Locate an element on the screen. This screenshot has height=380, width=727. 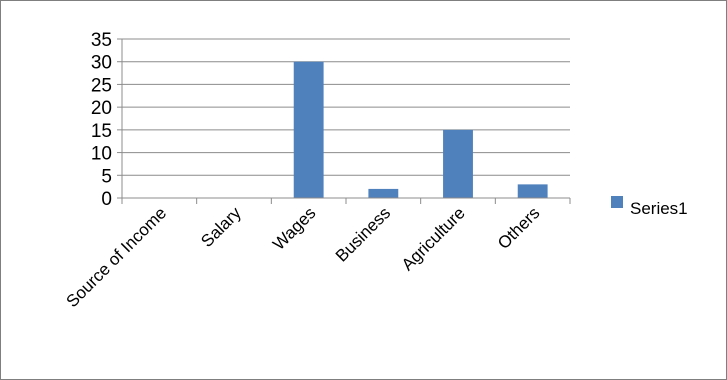
category-label-business: Business is located at coordinates (363, 234).